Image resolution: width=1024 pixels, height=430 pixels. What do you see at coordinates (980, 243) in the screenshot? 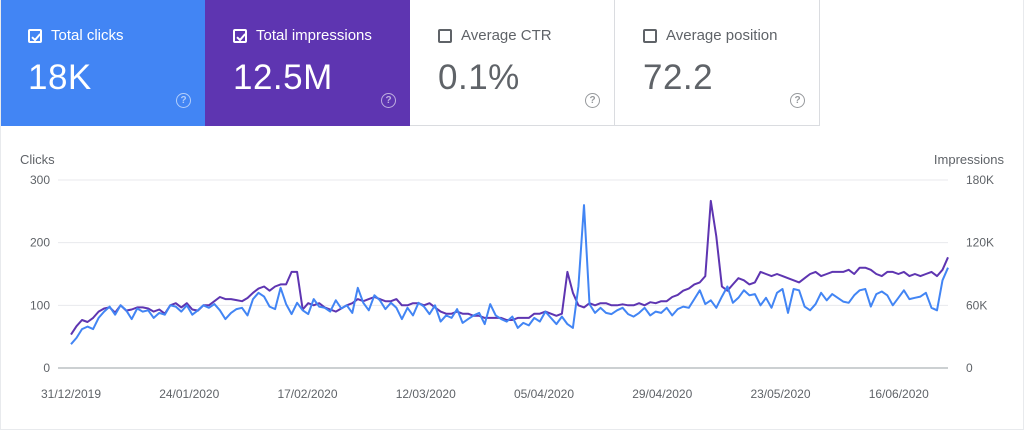
I see `y-right-tick-label: 120K` at bounding box center [980, 243].